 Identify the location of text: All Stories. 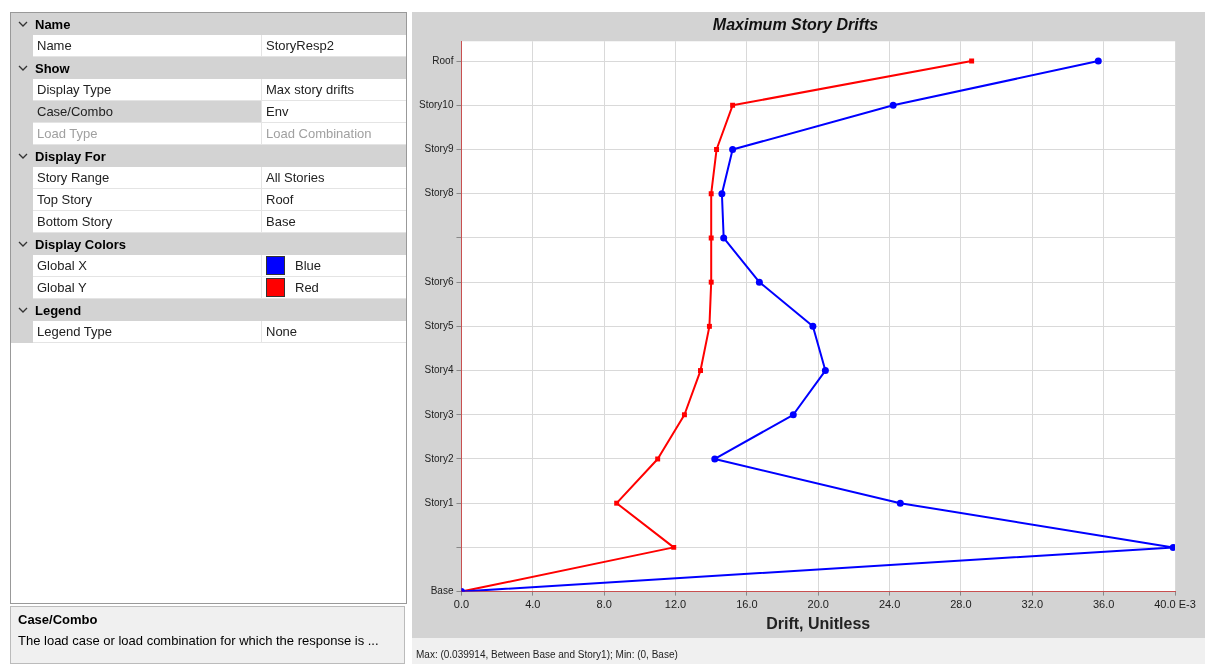
(334, 178).